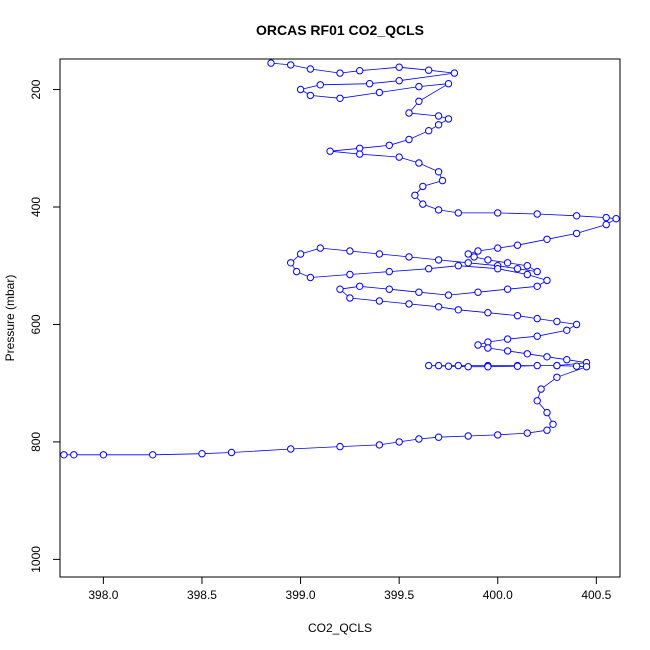 The width and height of the screenshot is (650, 650). I want to click on x-axis: 398.0 398.5 399.0 399.5 400.0 400.5, so click(350, 589).